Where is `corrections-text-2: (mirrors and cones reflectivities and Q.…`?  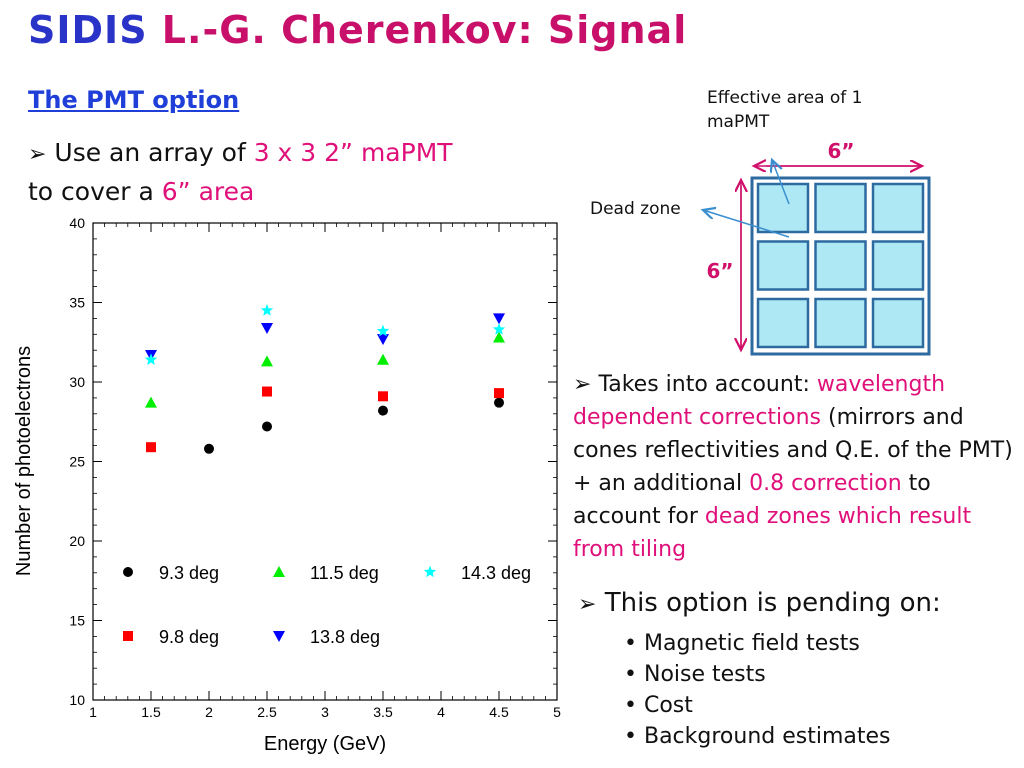
corrections-text-2: (mirrors and cones reflectivities and Q.… is located at coordinates (793, 450).